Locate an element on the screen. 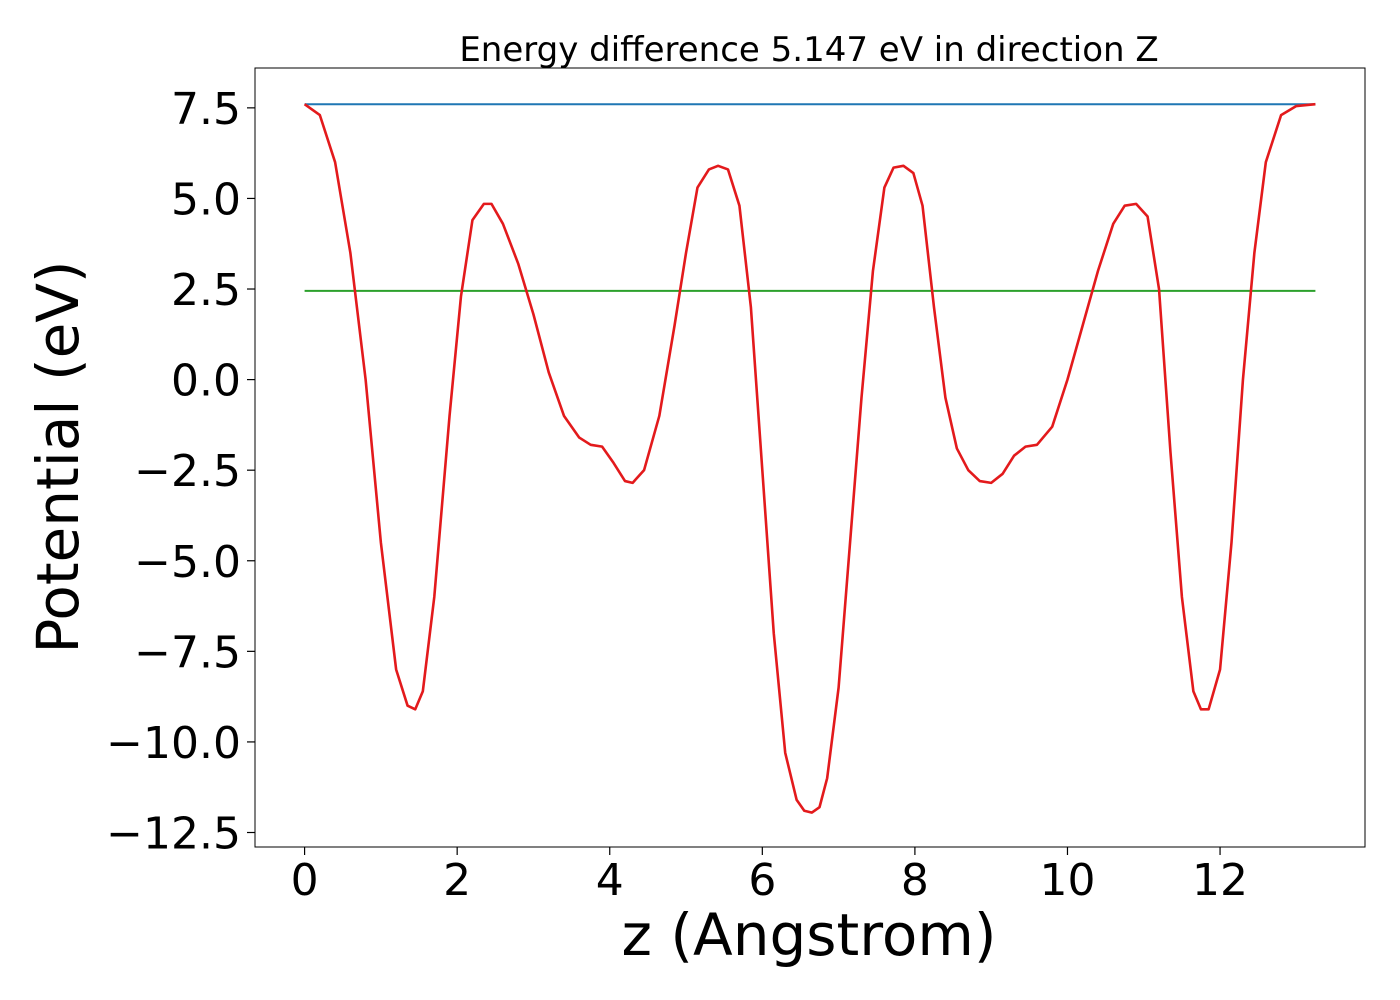 The height and width of the screenshot is (1000, 1400). x-tick-label: 2 is located at coordinates (457, 880).